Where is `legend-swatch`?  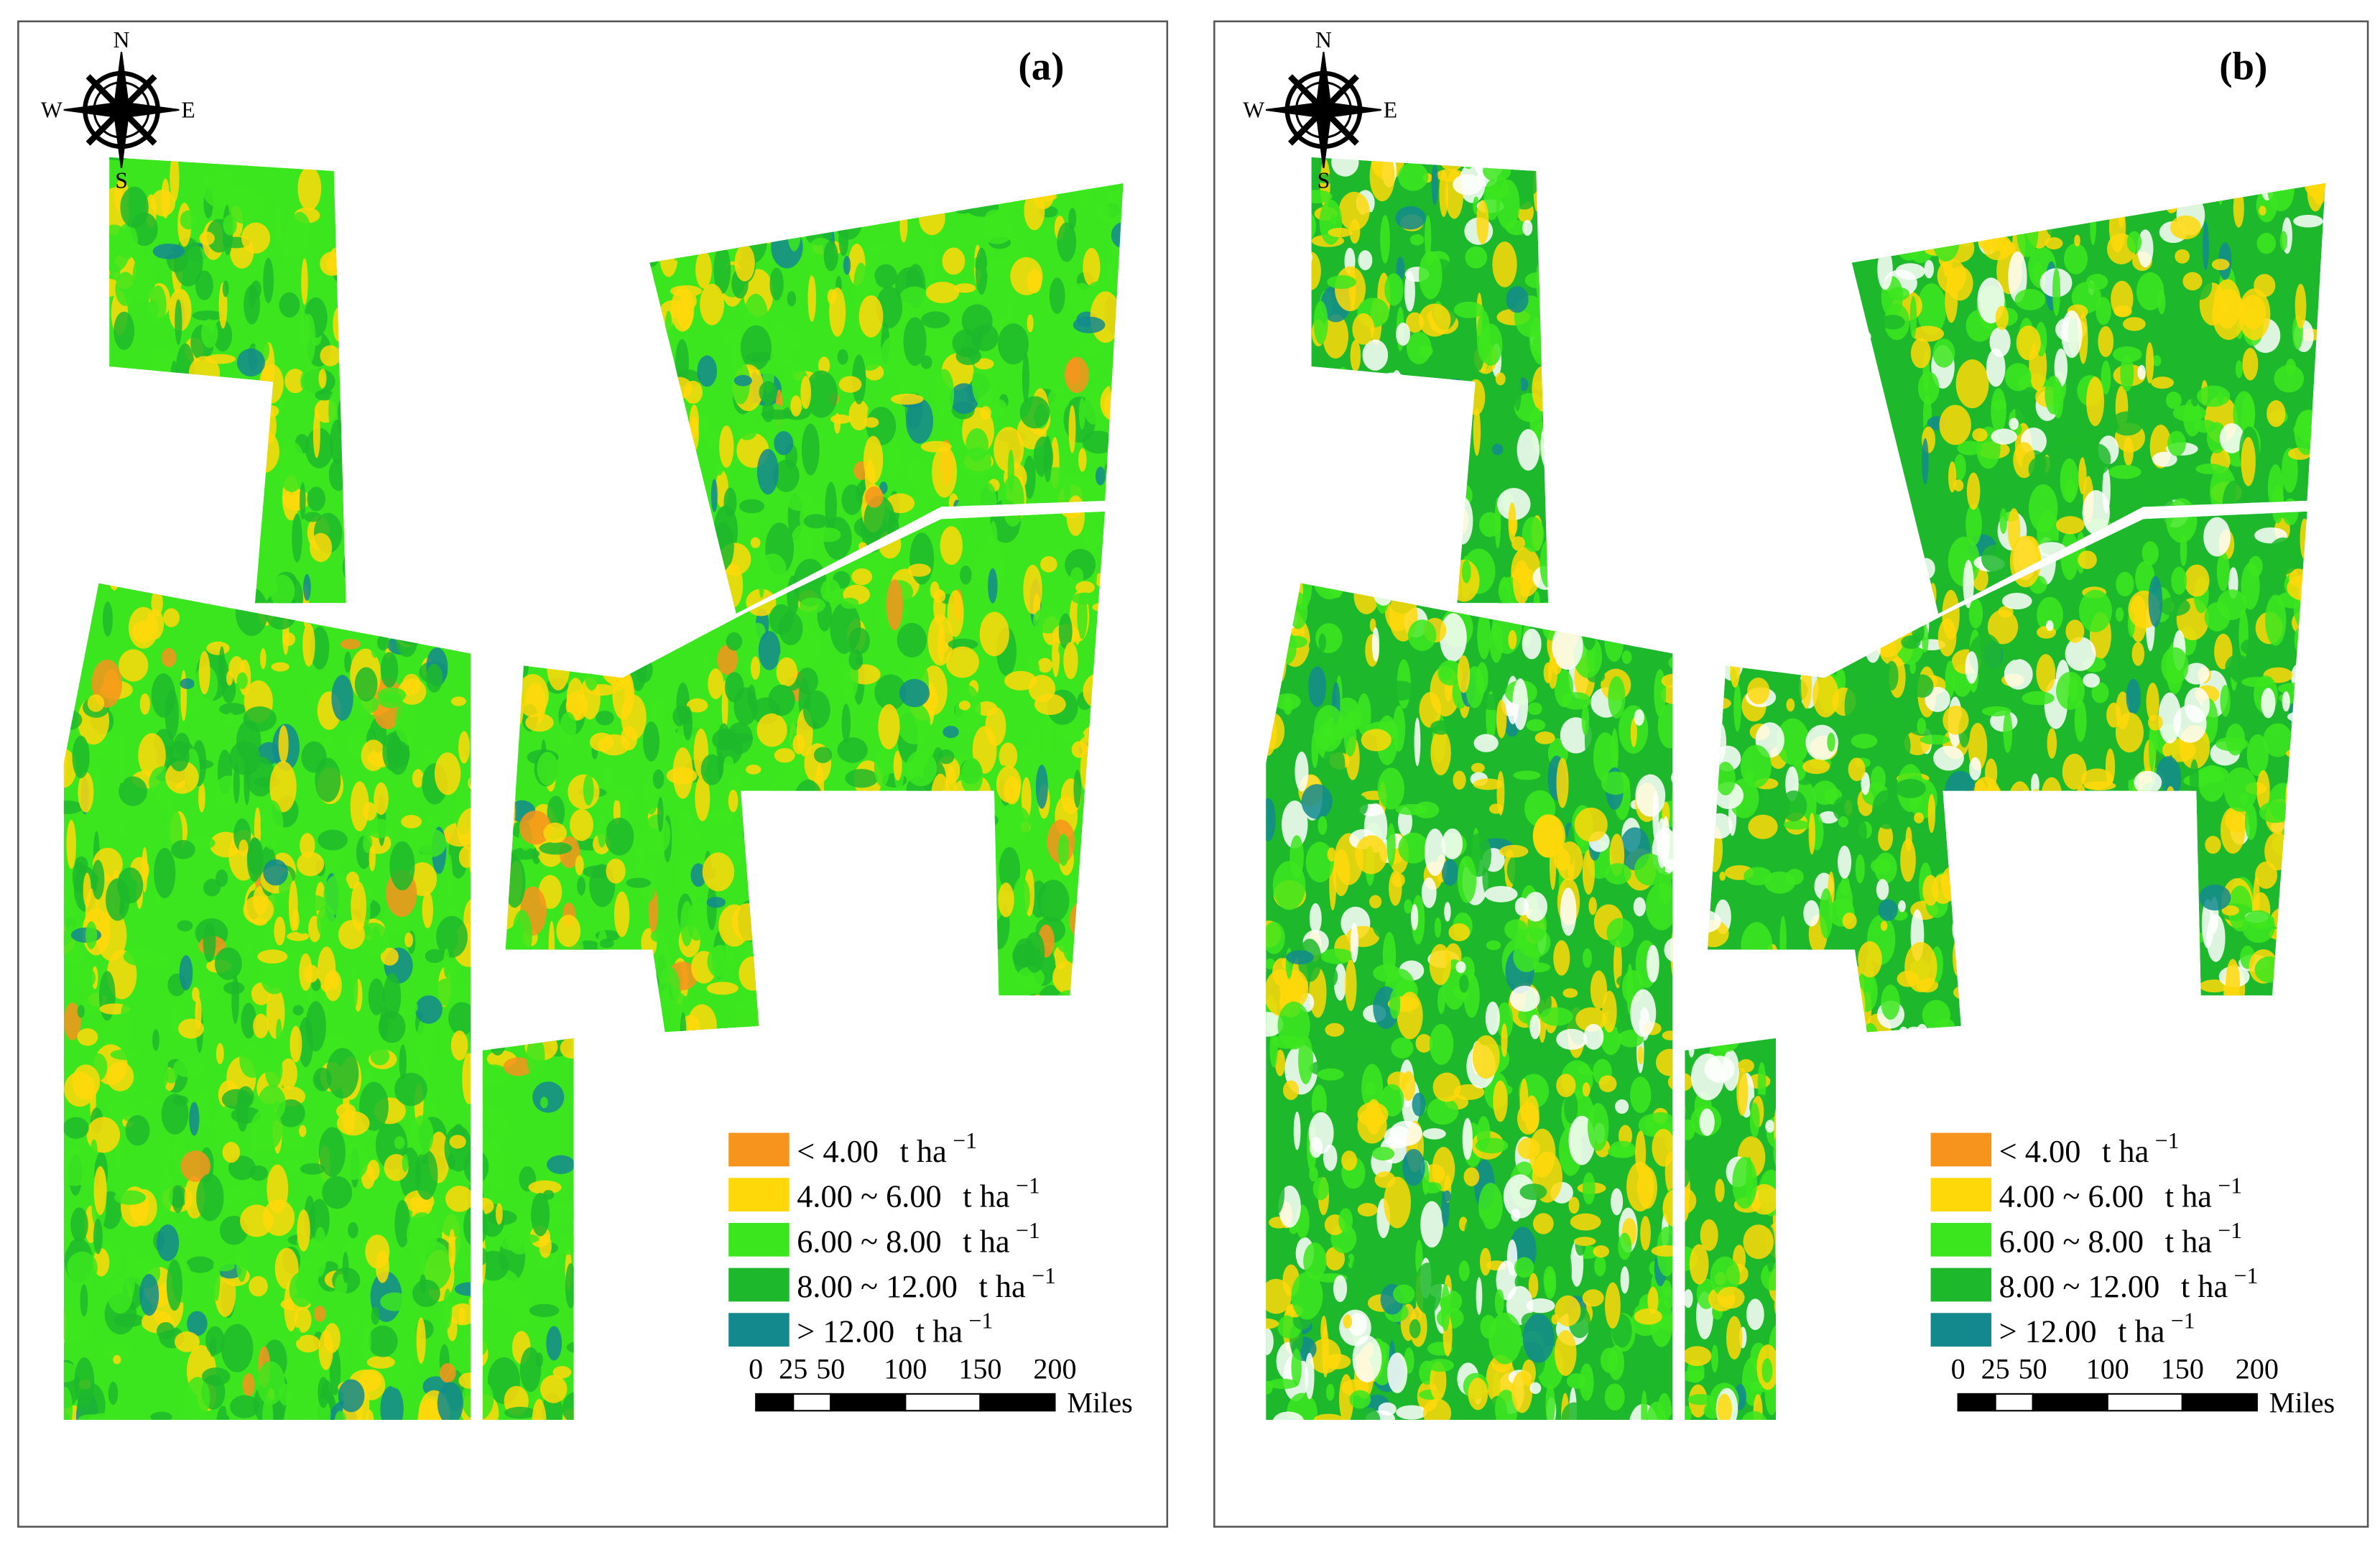
legend-swatch is located at coordinates (759, 1239).